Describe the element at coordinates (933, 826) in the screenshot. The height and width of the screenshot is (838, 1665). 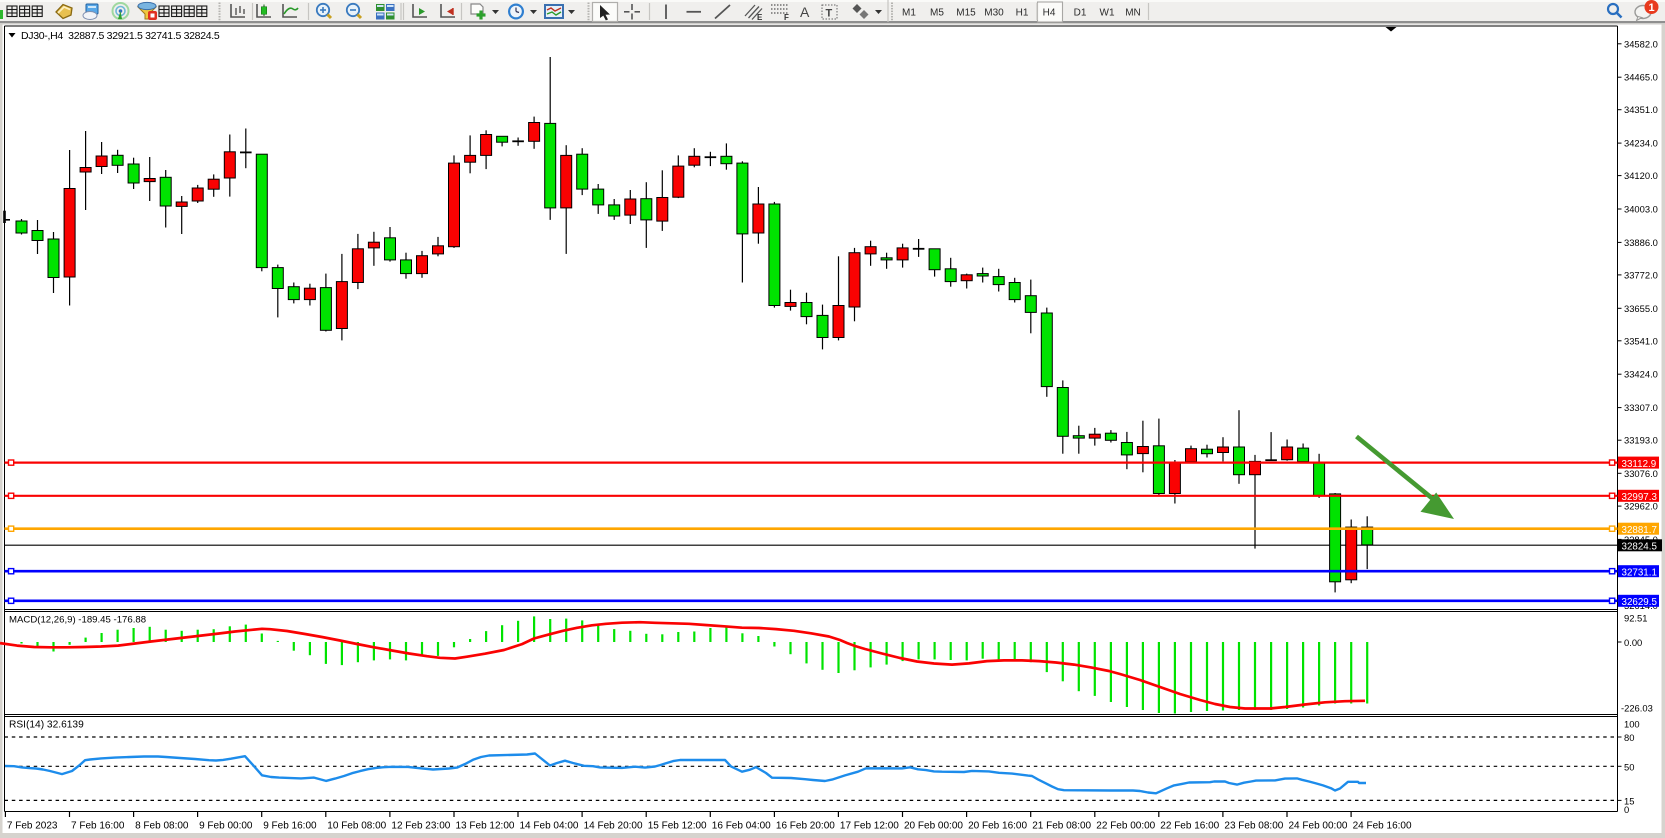
I see `svg-text: 20 Feb 00:00` at that location.